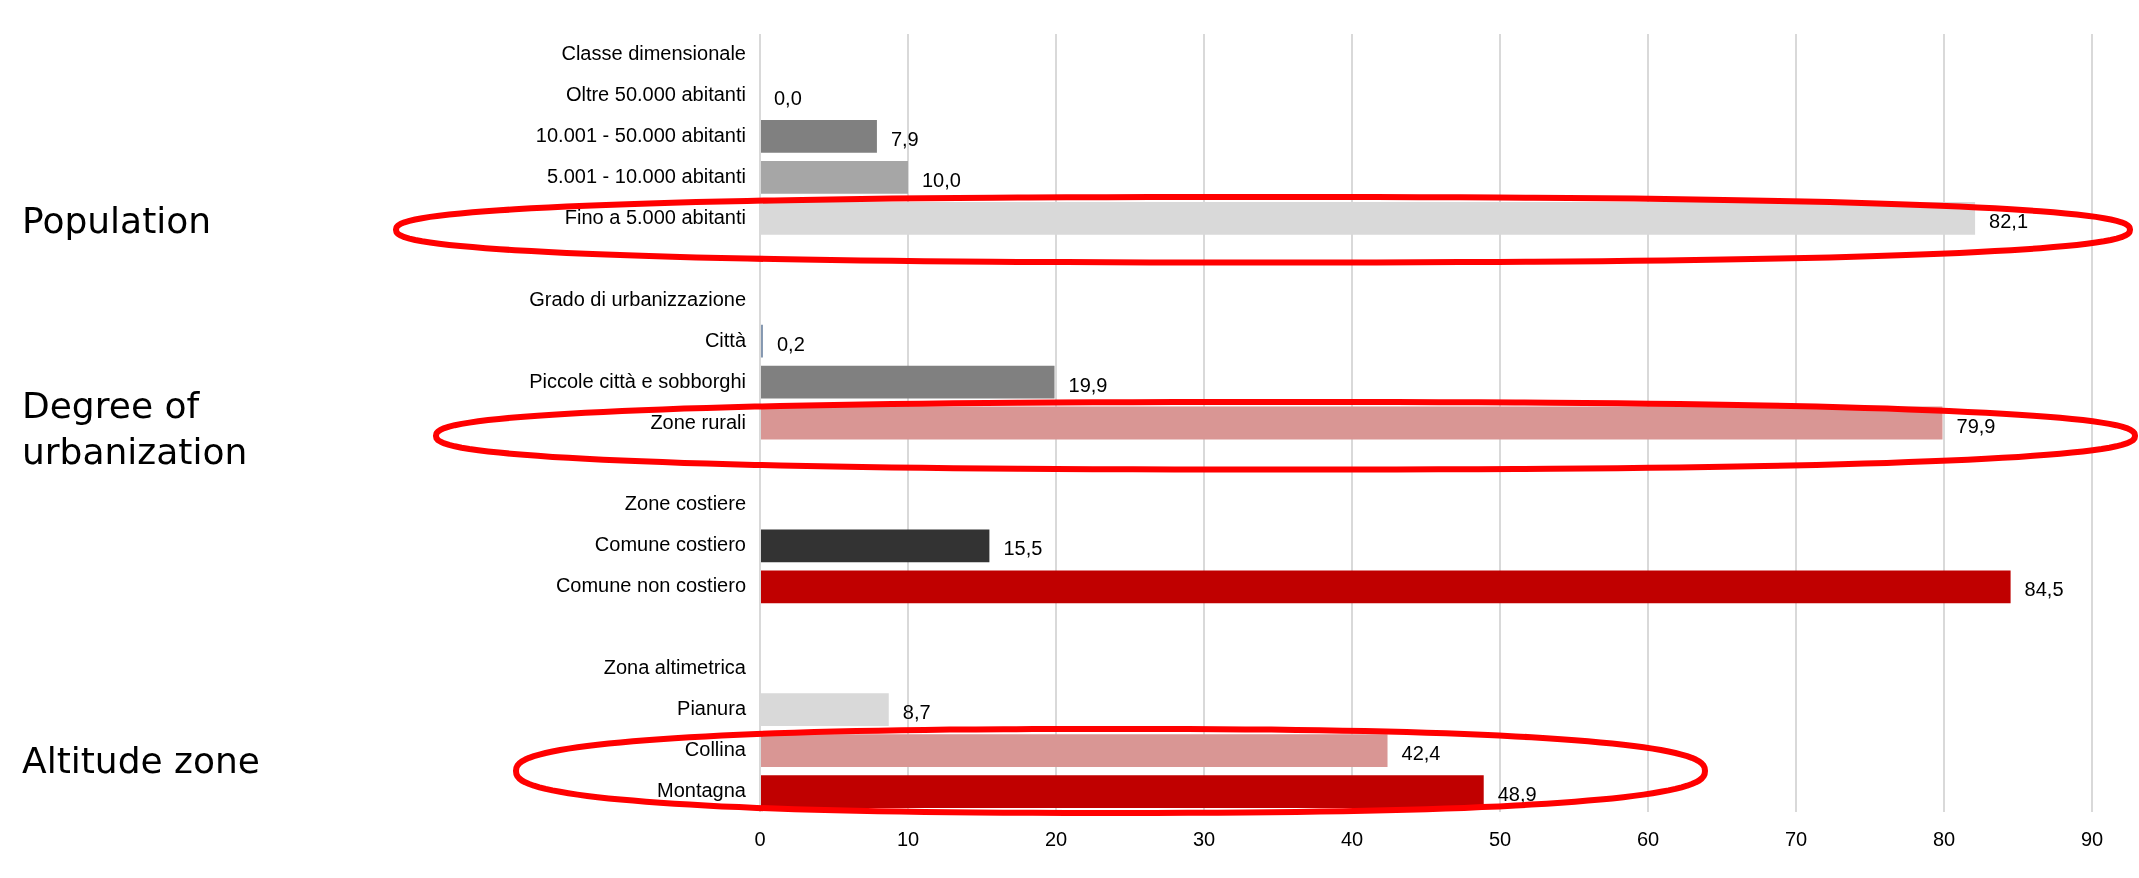 The width and height of the screenshot is (2139, 878). I want to click on data-label: 10,0, so click(941, 179).